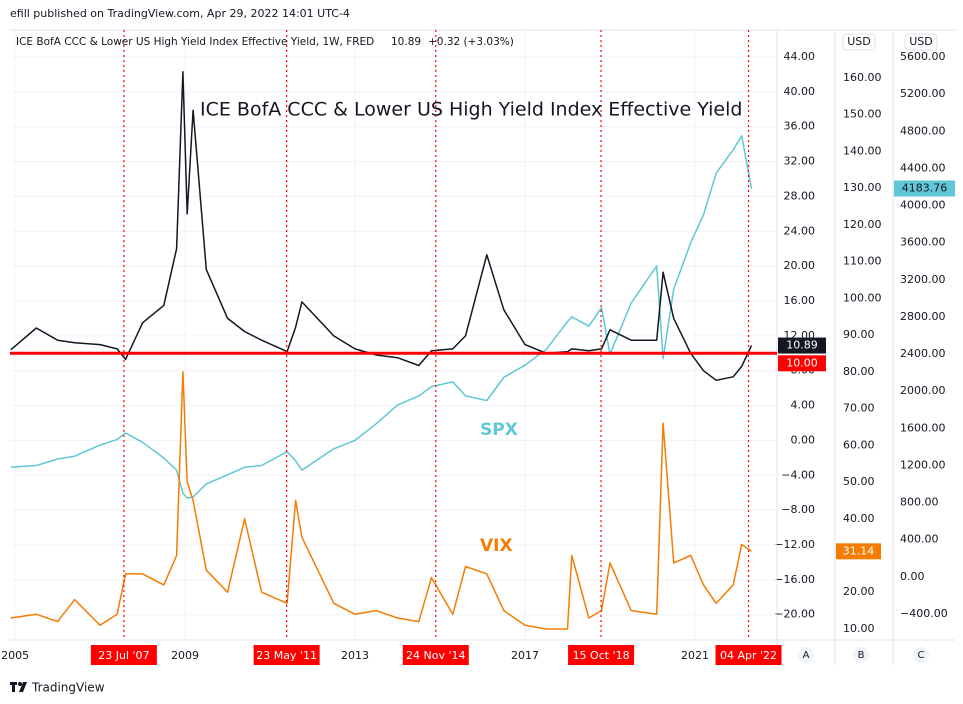 The image size is (963, 704). Describe the element at coordinates (798, 509) in the screenshot. I see `y-tick-label: −8.00` at that location.